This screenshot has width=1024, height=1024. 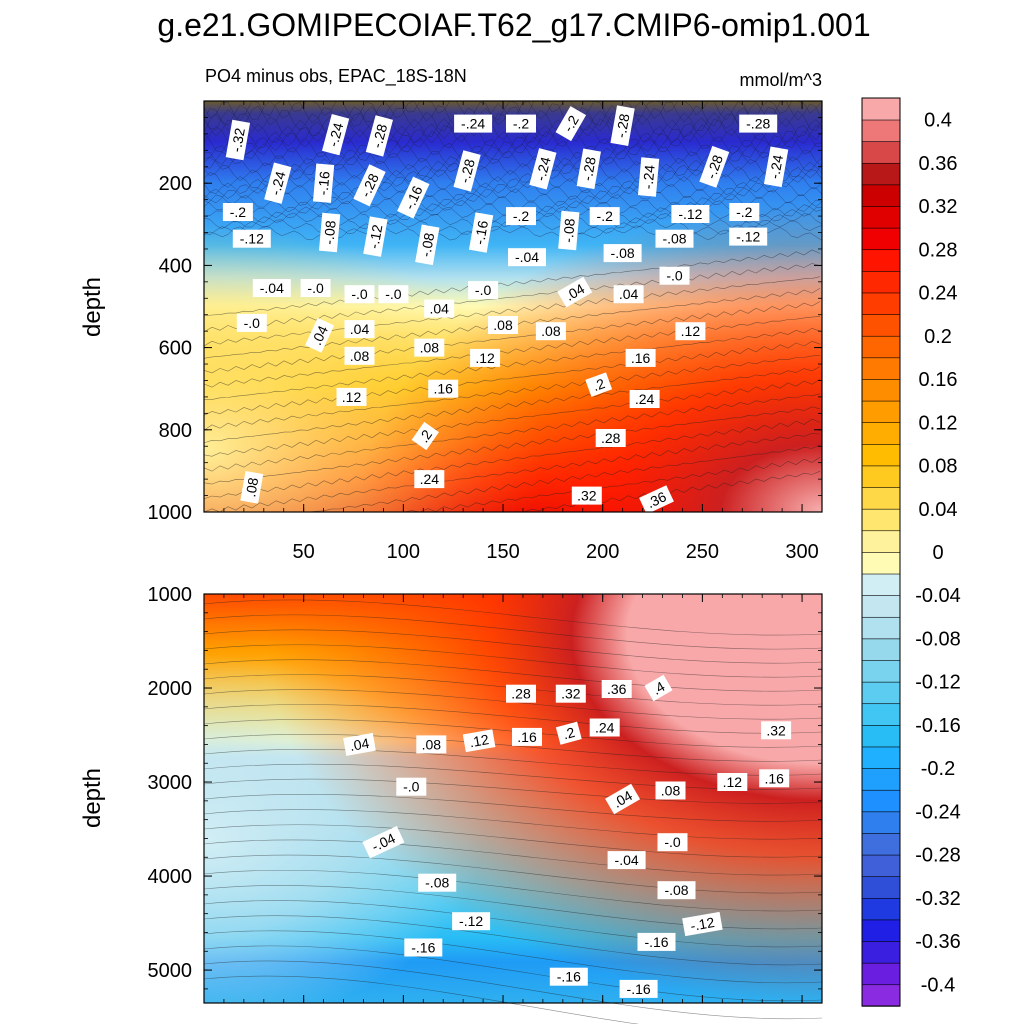 What do you see at coordinates (485, 358) in the screenshot?
I see `contour-label-text: .12` at bounding box center [485, 358].